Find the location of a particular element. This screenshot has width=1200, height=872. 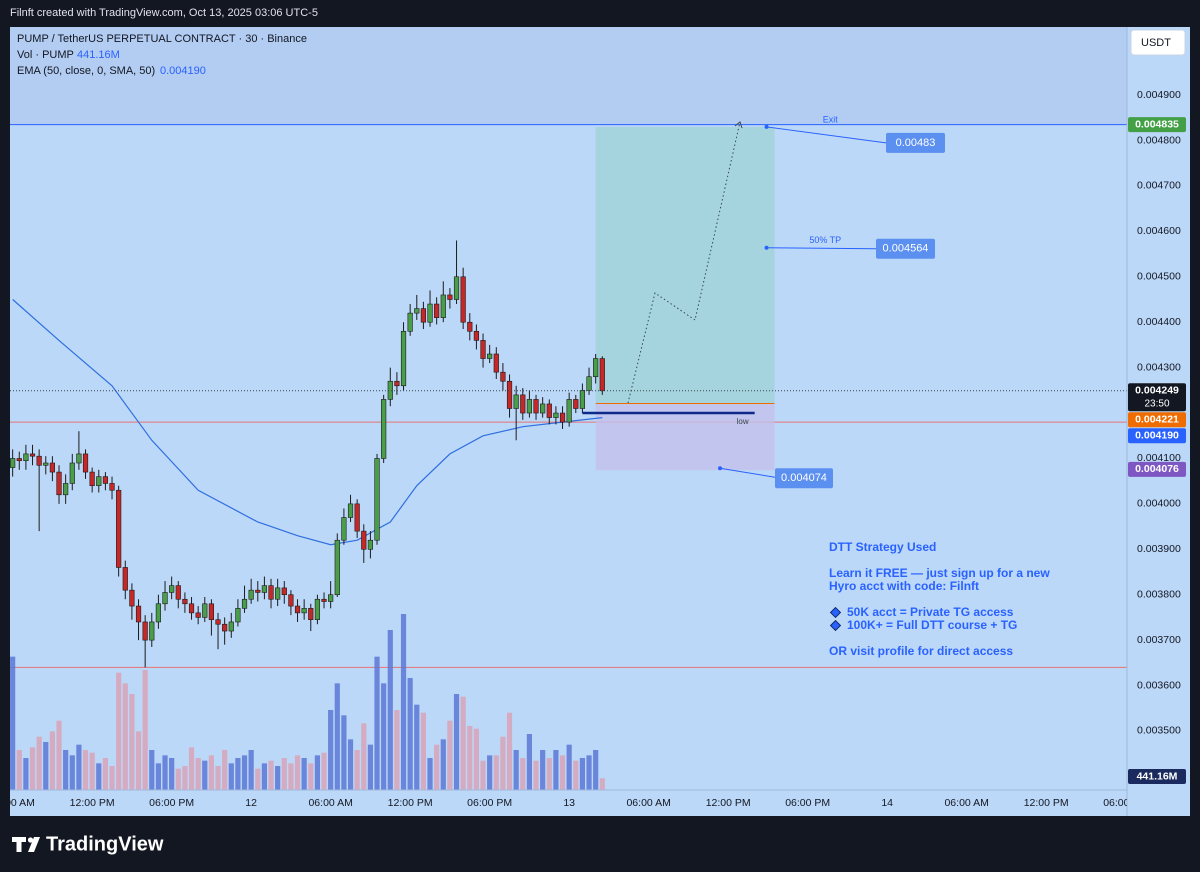

logo-icon is located at coordinates (30, 840).